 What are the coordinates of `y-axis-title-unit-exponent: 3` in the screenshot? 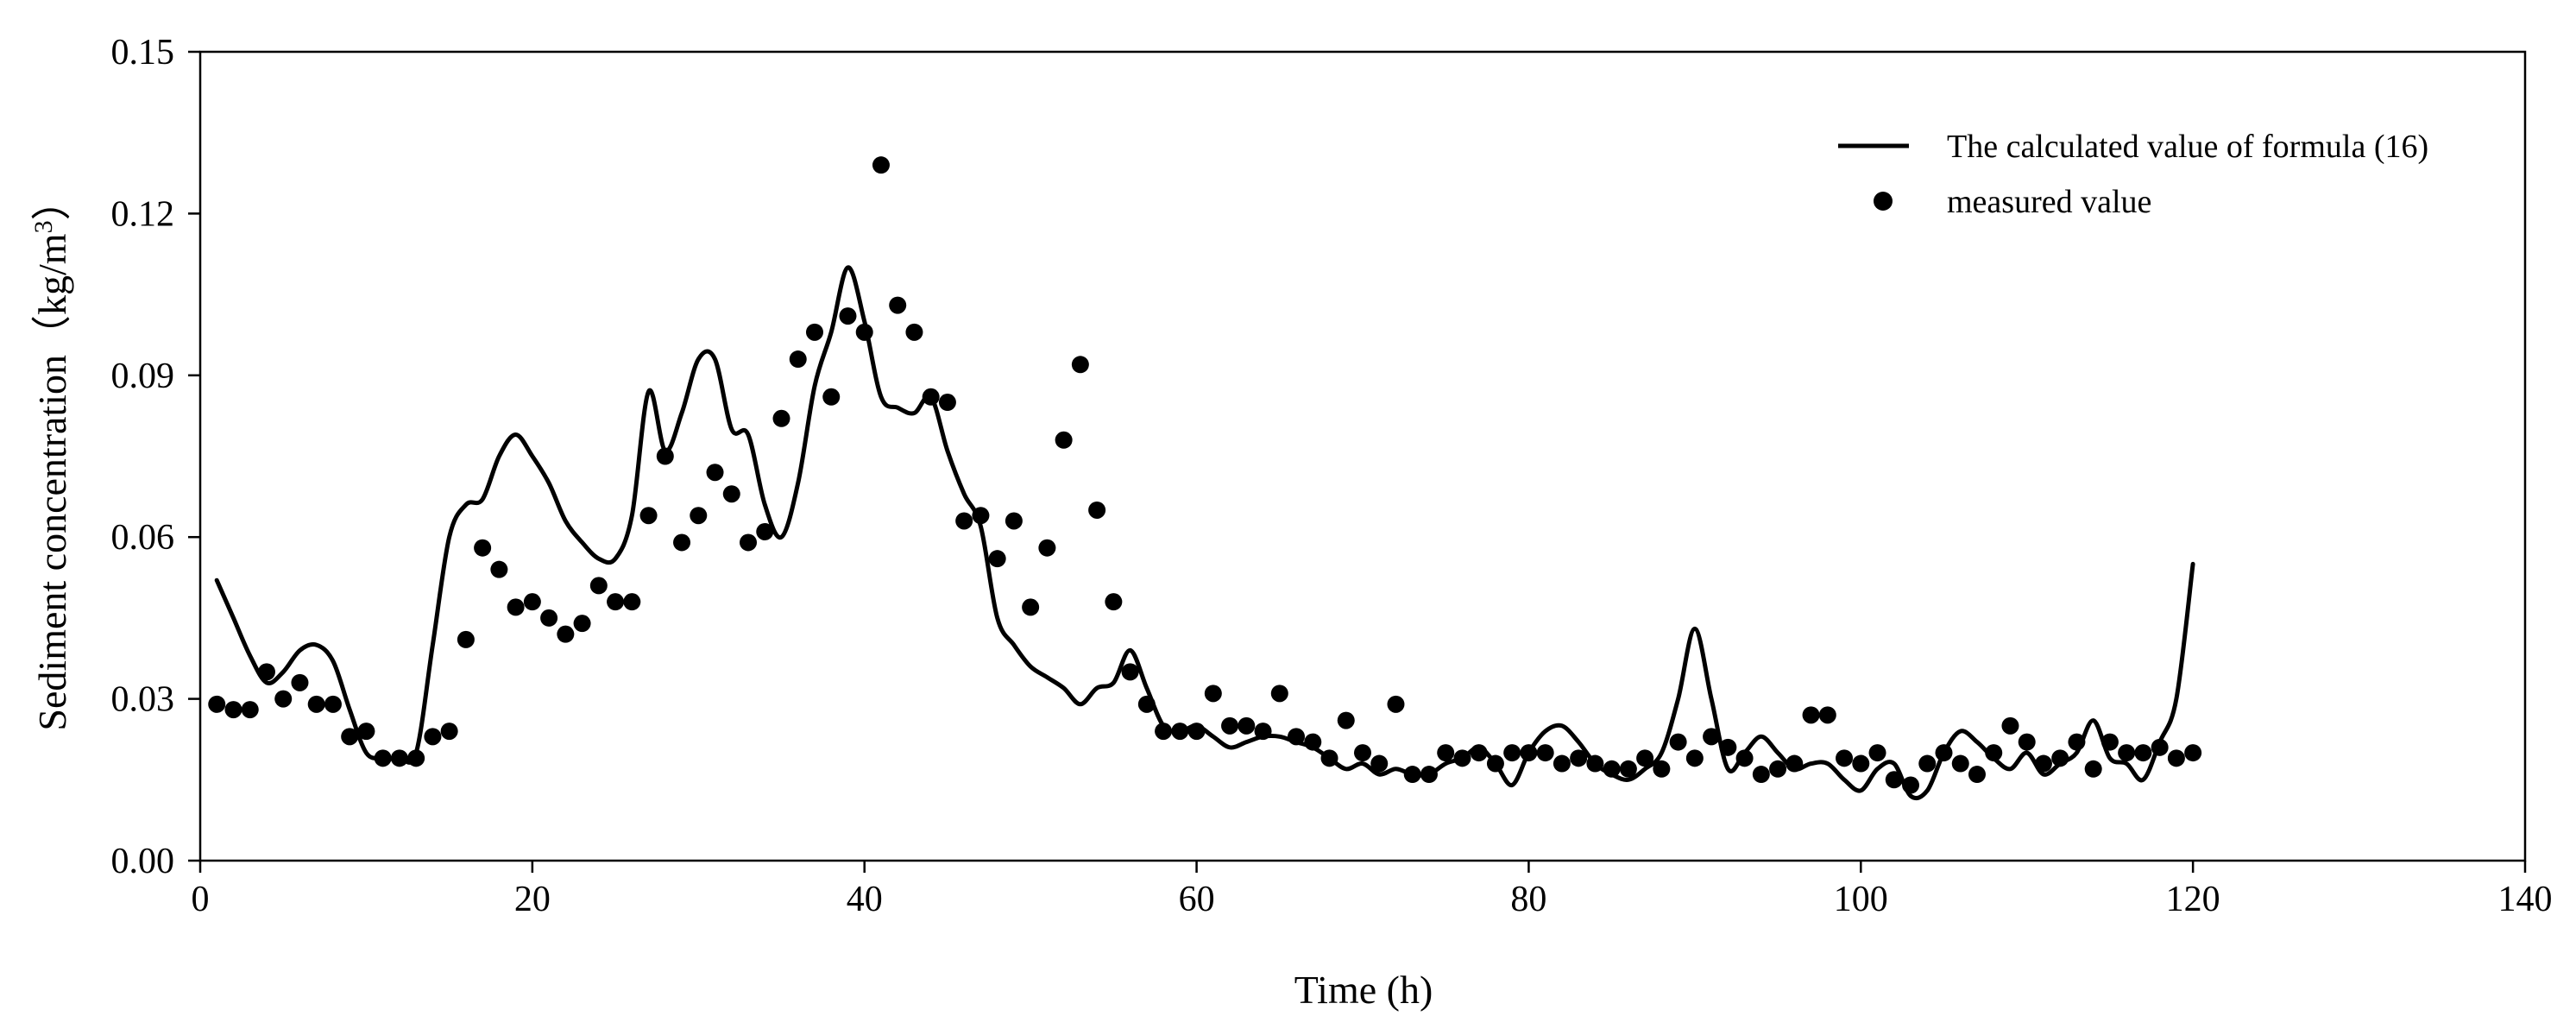 It's located at (43, 226).